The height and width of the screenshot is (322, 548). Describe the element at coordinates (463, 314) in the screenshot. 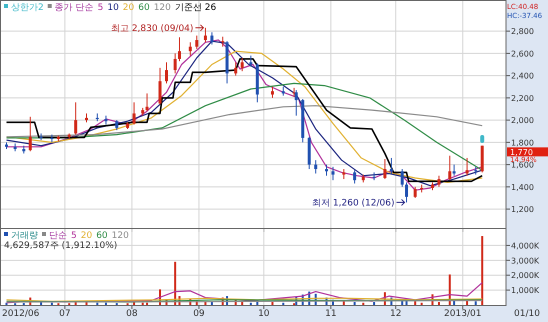

I see `x-tick-label: 2013/01` at that location.